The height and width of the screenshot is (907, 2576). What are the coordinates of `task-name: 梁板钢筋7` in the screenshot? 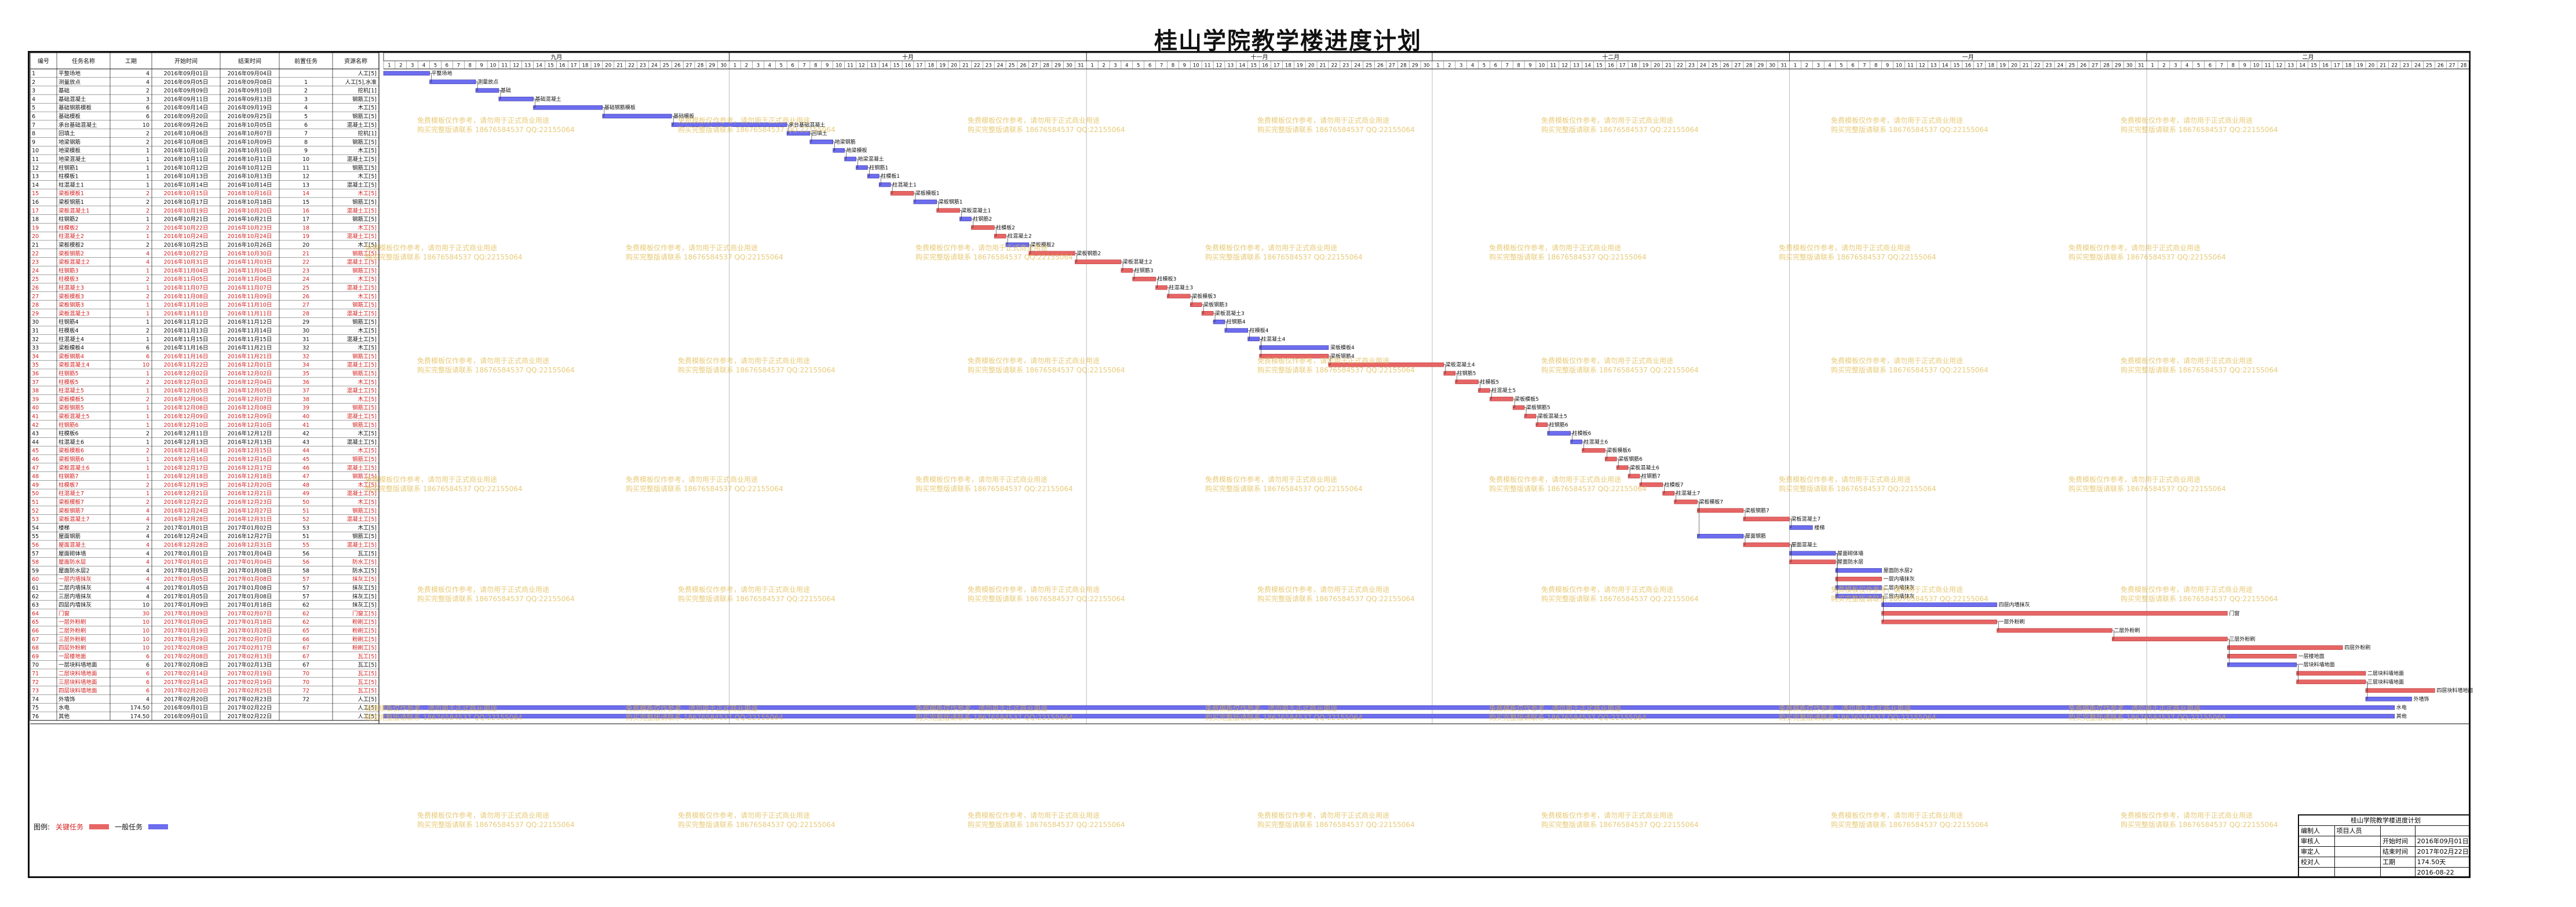 It's located at (71, 510).